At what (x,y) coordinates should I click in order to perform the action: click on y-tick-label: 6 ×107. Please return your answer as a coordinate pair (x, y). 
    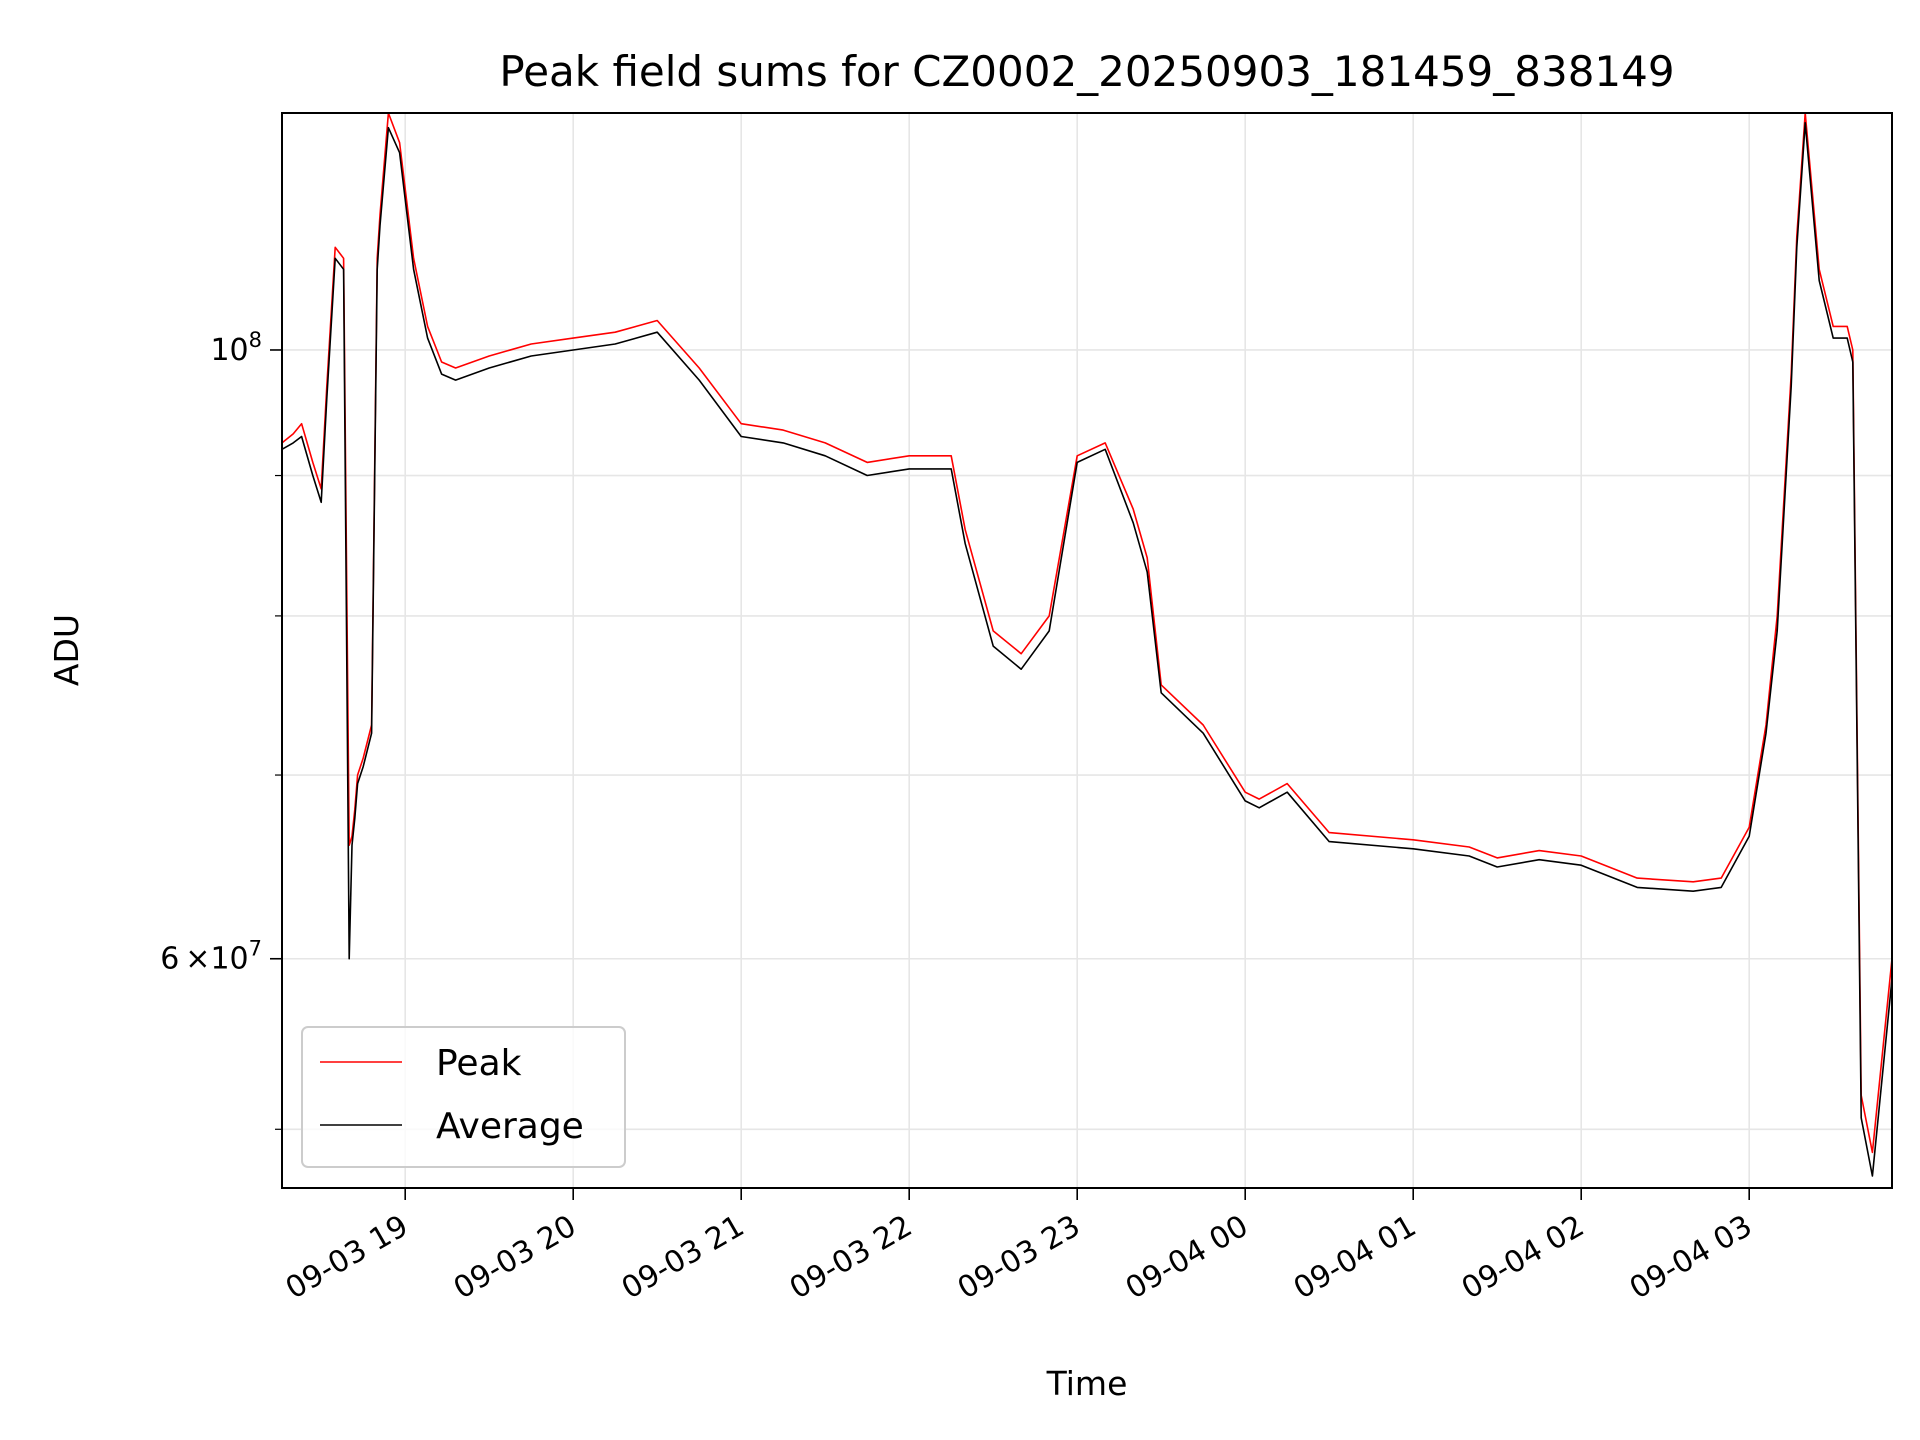
    Looking at the image, I should click on (211, 957).